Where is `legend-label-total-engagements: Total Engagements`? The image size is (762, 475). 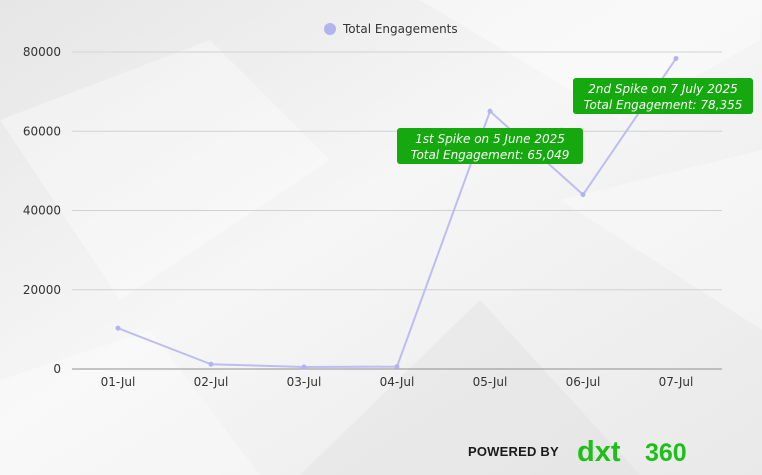
legend-label-total-engagements: Total Engagements is located at coordinates (400, 29).